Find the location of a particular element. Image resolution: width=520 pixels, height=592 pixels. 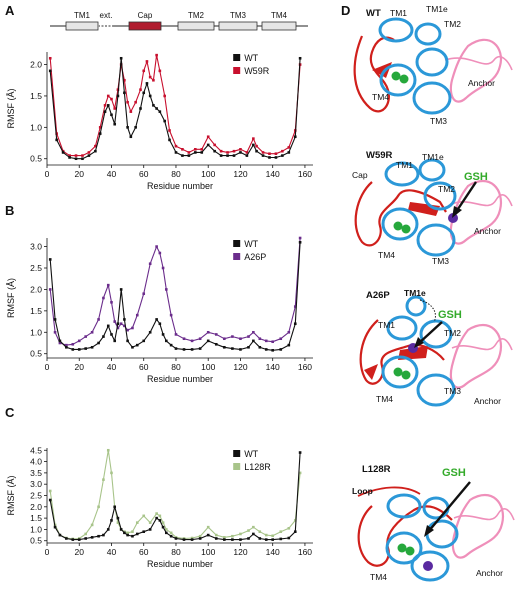

domain-label-cap: Cap is located at coordinates (145, 15).